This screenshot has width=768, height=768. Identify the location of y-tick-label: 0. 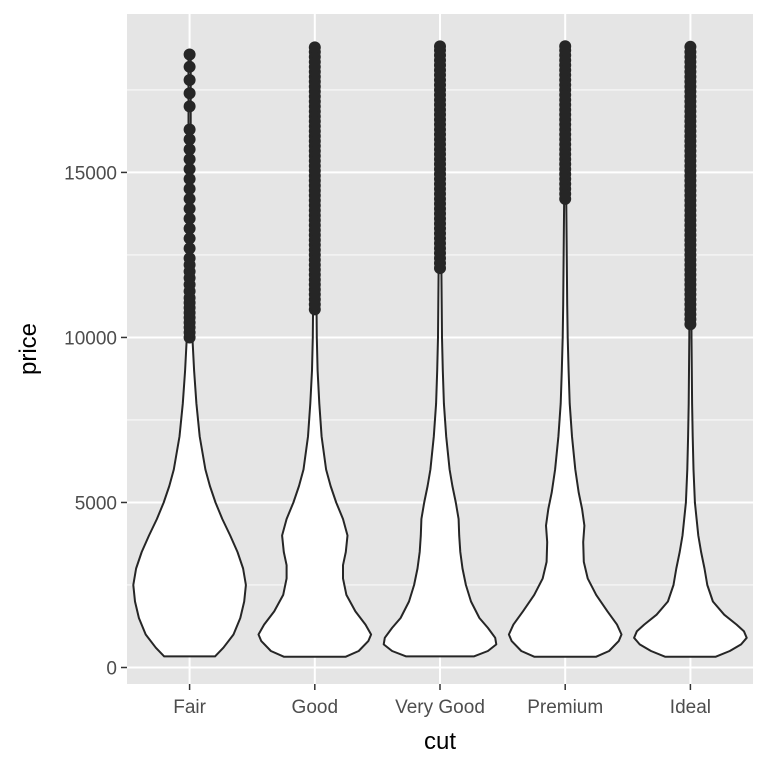
(111, 668).